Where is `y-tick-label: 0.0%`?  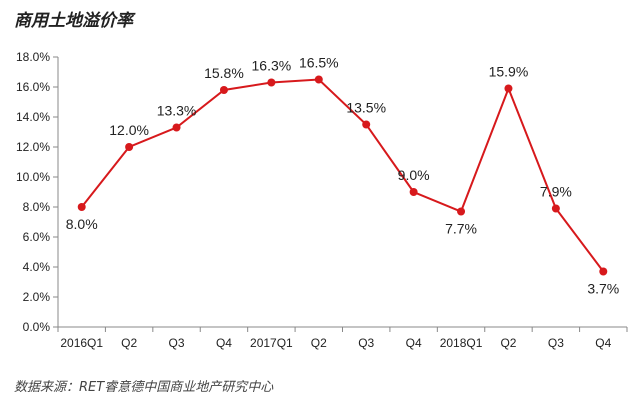 y-tick-label: 0.0% is located at coordinates (37, 327).